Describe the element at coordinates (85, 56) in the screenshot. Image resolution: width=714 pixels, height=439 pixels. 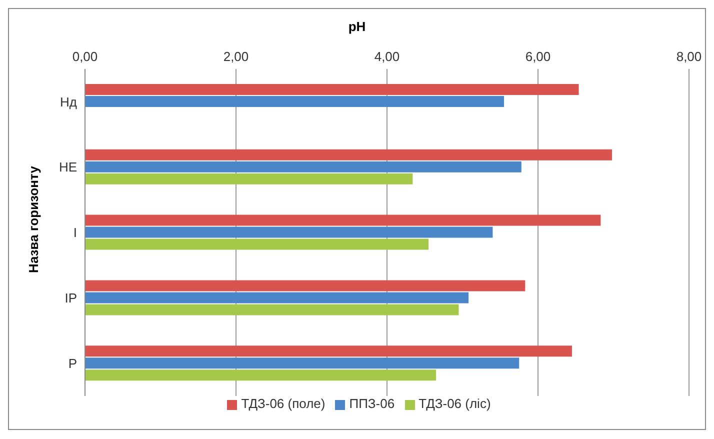
I see `x-tick-label: 0,00` at that location.